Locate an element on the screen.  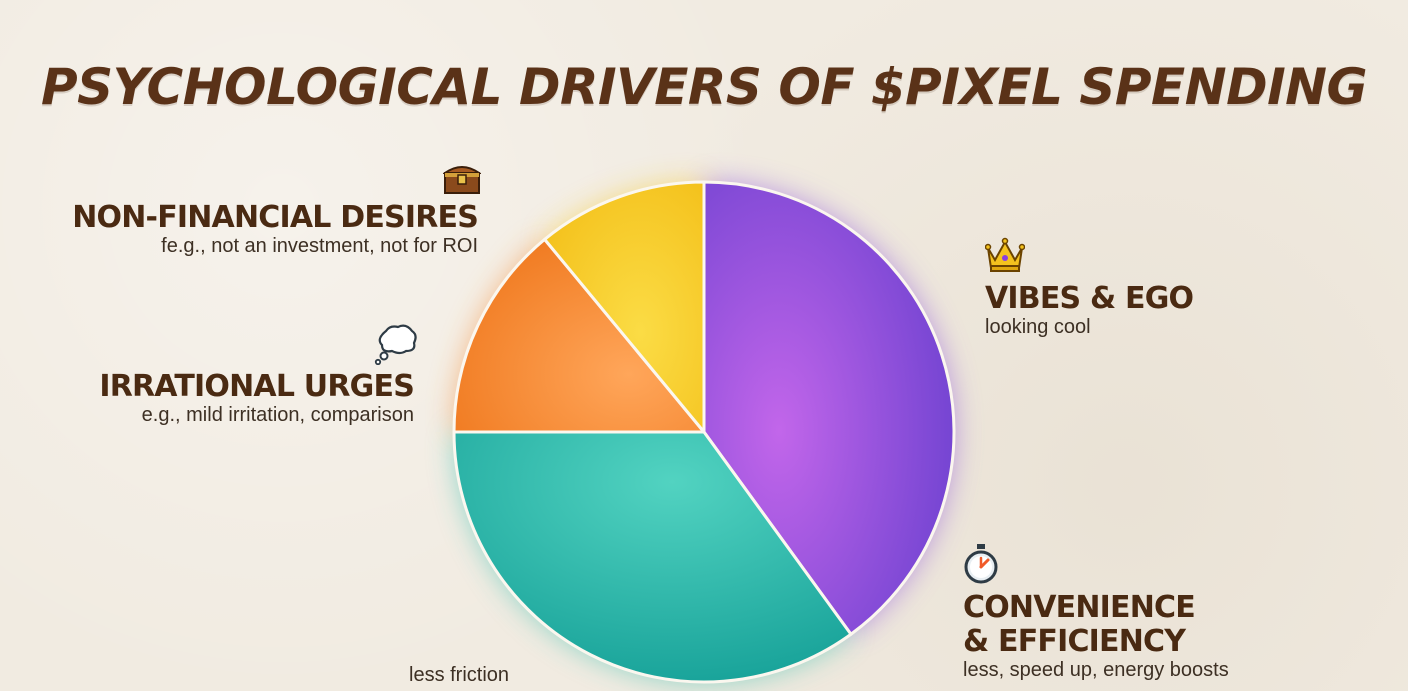
label-convenience-sub: less, speed up, energy boosts is located at coordinates (1096, 670).